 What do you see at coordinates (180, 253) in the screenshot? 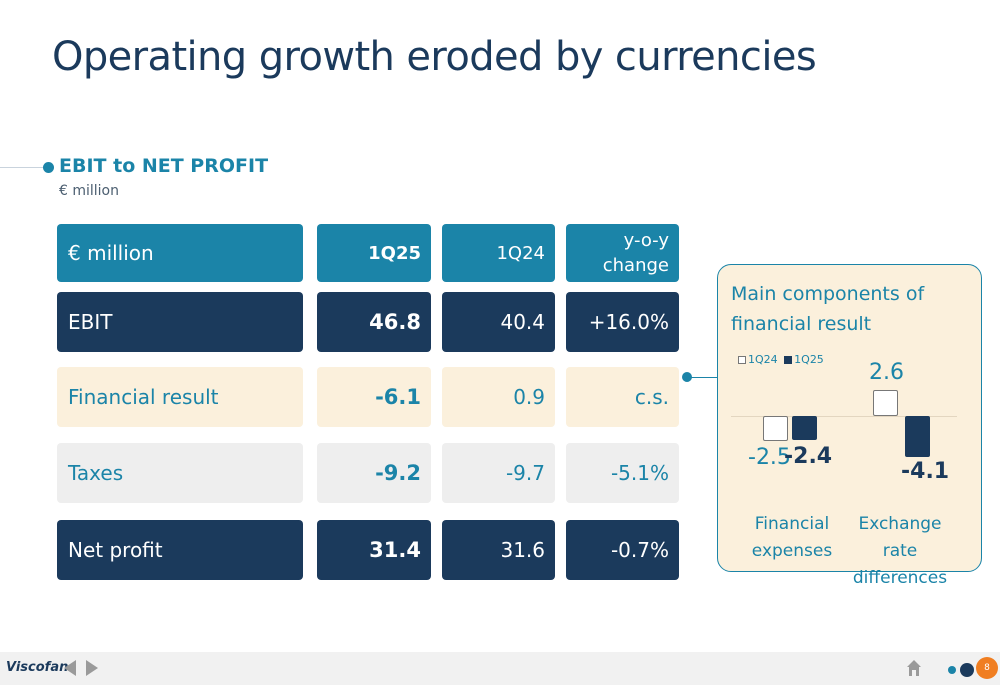
I see `table-header-label: € million` at bounding box center [180, 253].